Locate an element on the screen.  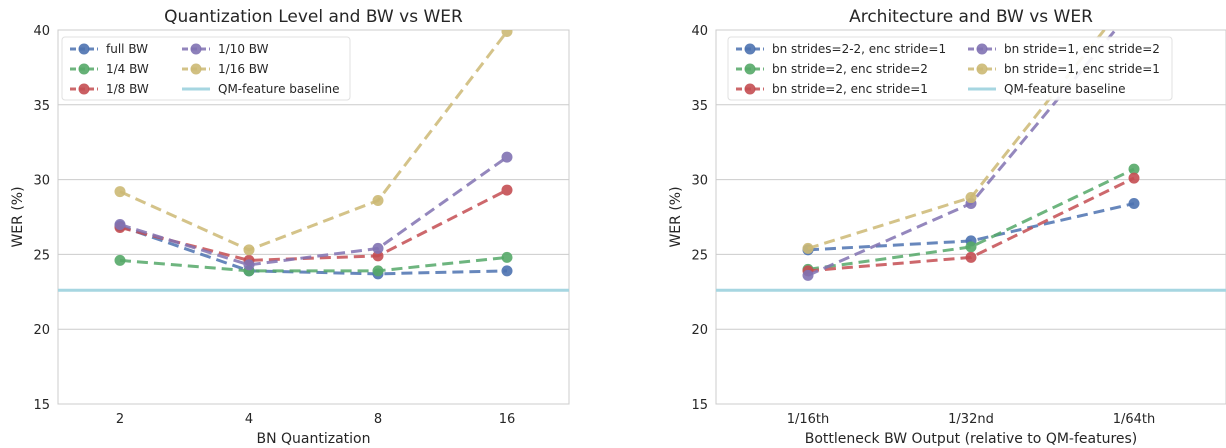
legend-entry: full BW is located at coordinates (109, 49).